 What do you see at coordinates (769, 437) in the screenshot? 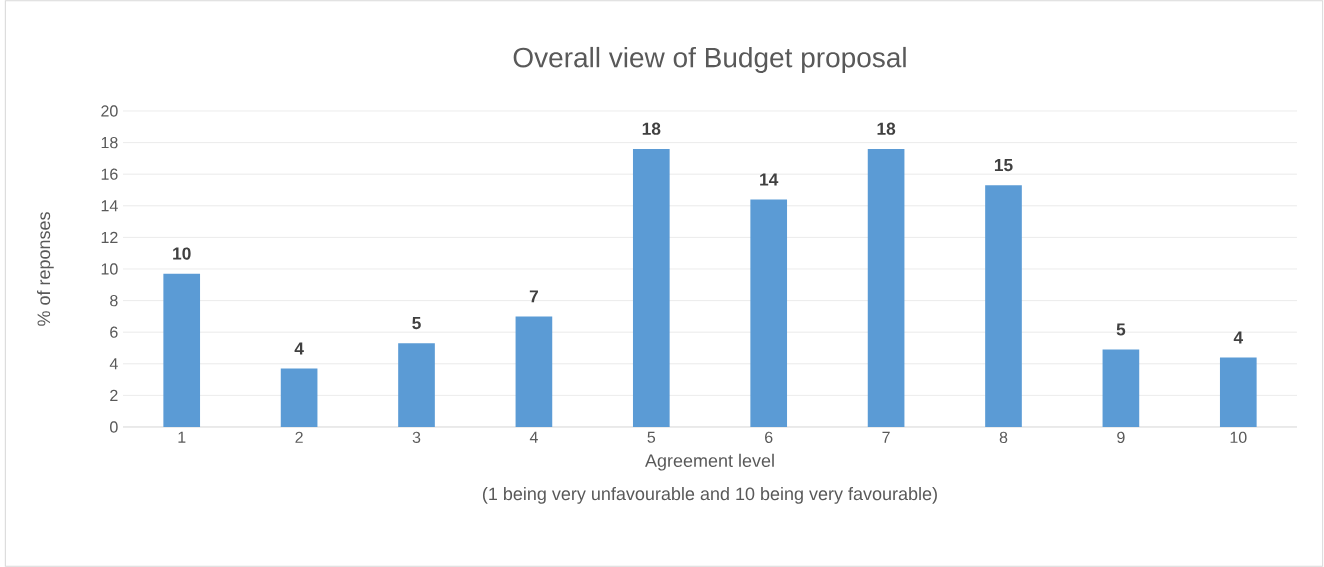
I see `x-tick-label: 6` at bounding box center [769, 437].